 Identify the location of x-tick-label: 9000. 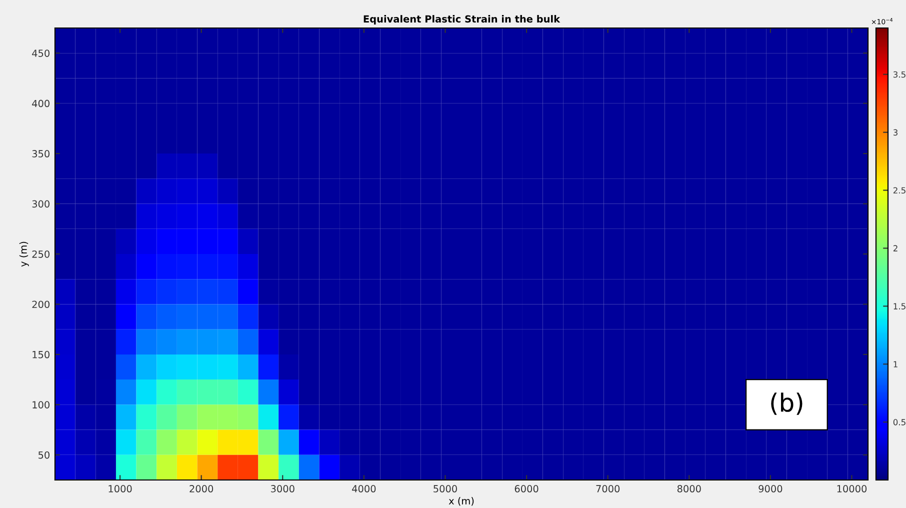
(770, 488).